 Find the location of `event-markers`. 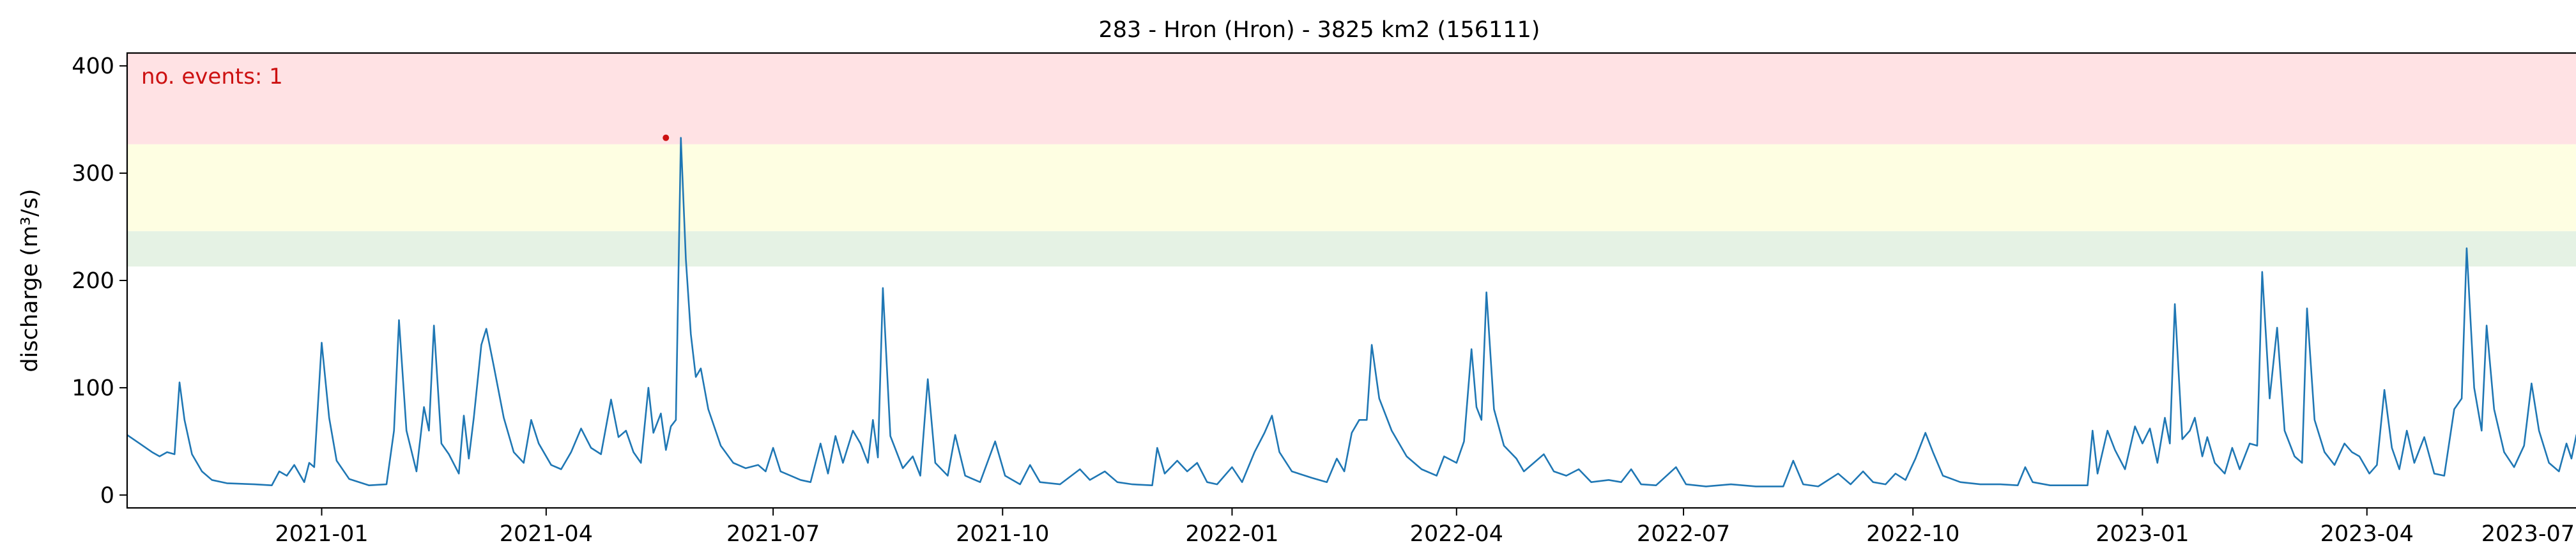

event-markers is located at coordinates (666, 138).